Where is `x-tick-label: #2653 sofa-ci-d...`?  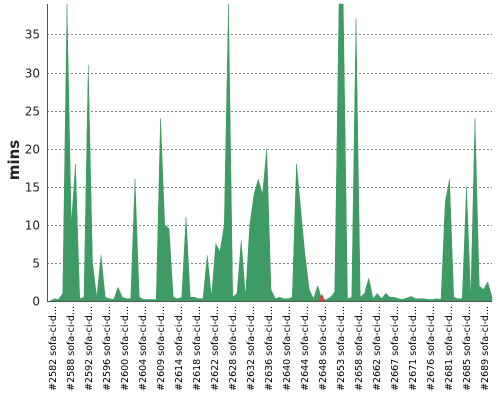 x-tick-label: #2653 sofa-ci-d... is located at coordinates (341, 348).